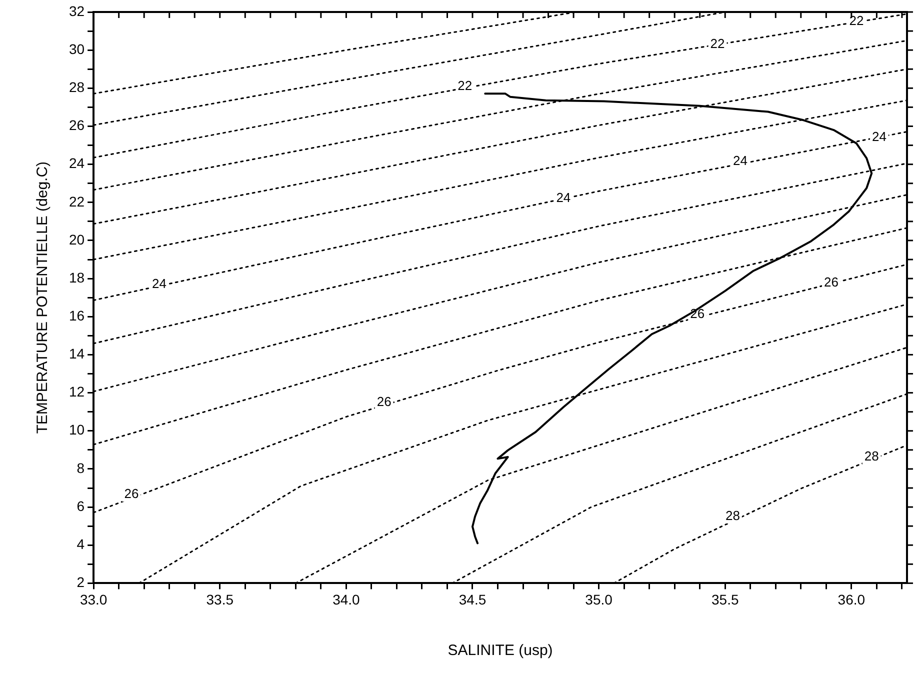 This screenshot has width=915, height=678. What do you see at coordinates (76, 430) in the screenshot?
I see `y-tick-label: 10` at bounding box center [76, 430].